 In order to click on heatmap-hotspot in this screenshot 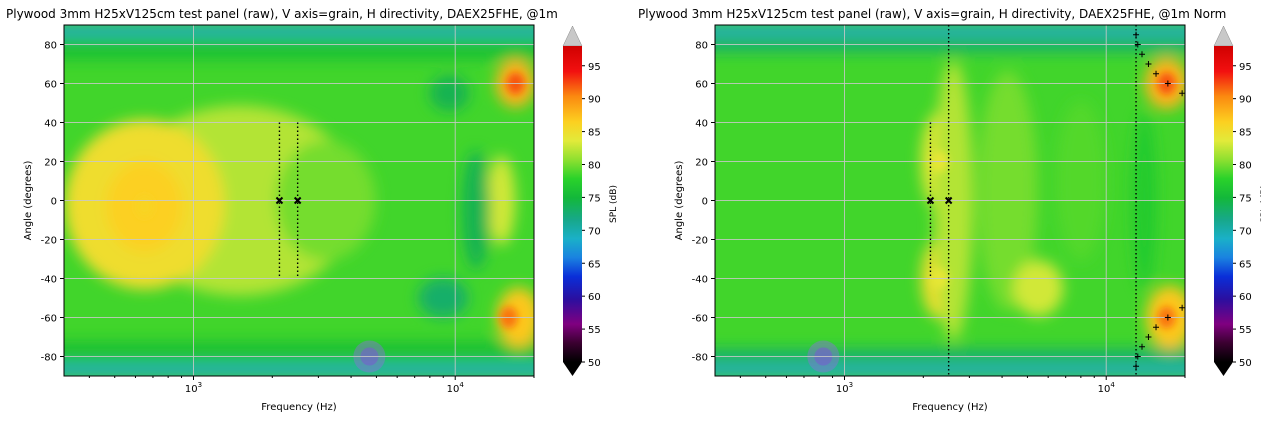, I will do `click(144, 206)`.